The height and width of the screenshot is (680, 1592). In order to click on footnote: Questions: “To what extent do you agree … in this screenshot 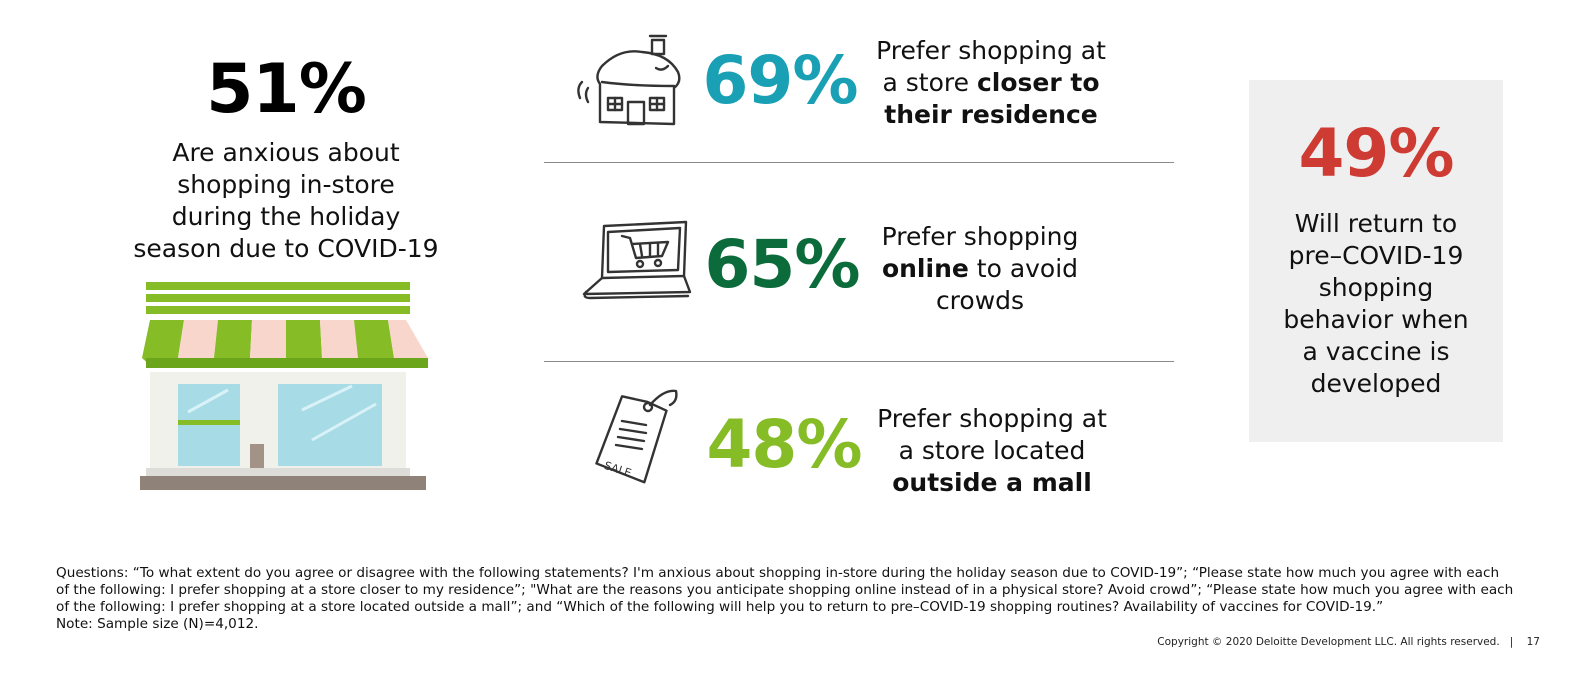, I will do `click(796, 599)`.